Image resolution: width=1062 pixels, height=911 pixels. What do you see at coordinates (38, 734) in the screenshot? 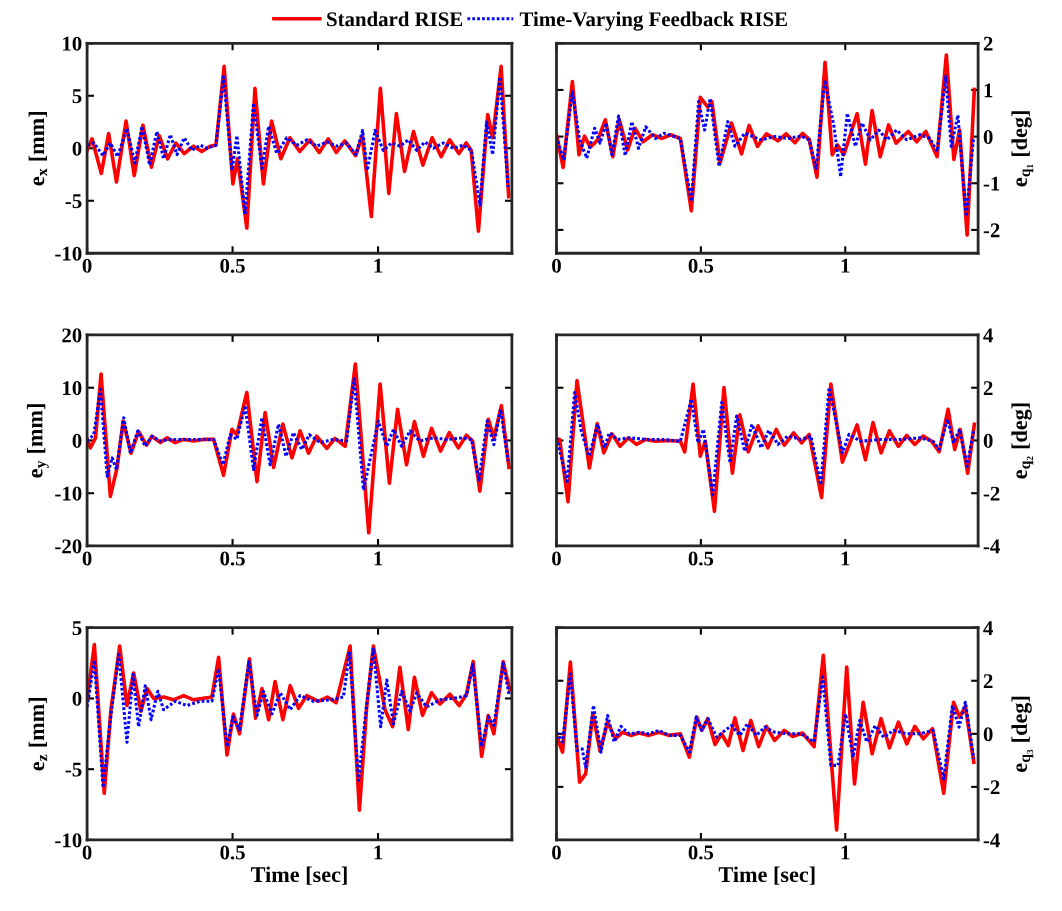
I see `y-axis-title: e$_{z}$ [mm]` at bounding box center [38, 734].